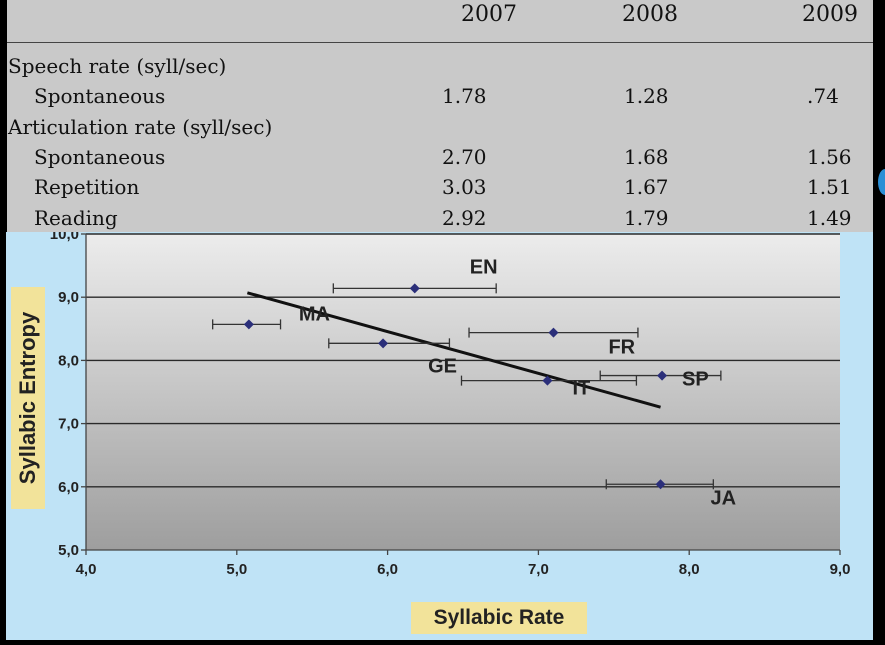  I want to click on table-cell: 1.56, so click(829, 157).